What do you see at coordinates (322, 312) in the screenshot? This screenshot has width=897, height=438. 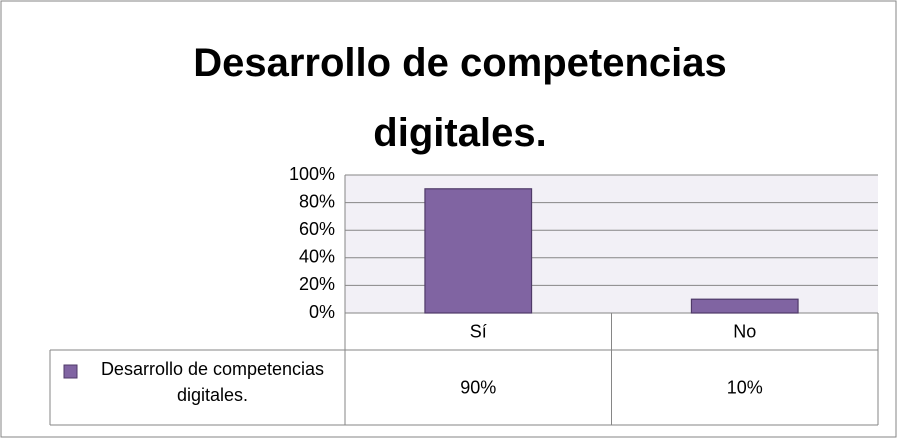 I see `y-tick-label: 0%` at bounding box center [322, 312].